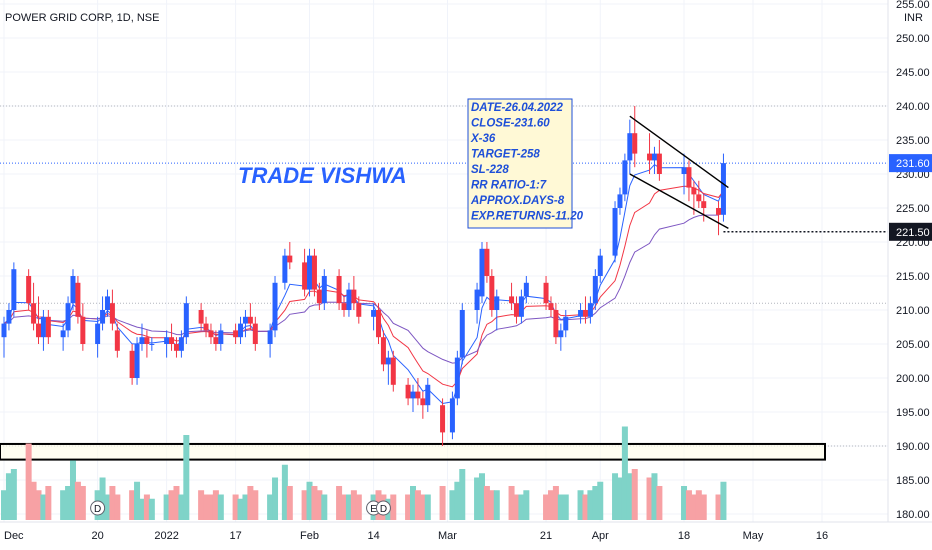 The width and height of the screenshot is (932, 550). I want to click on y-tick-label: 240.00, so click(913, 107).